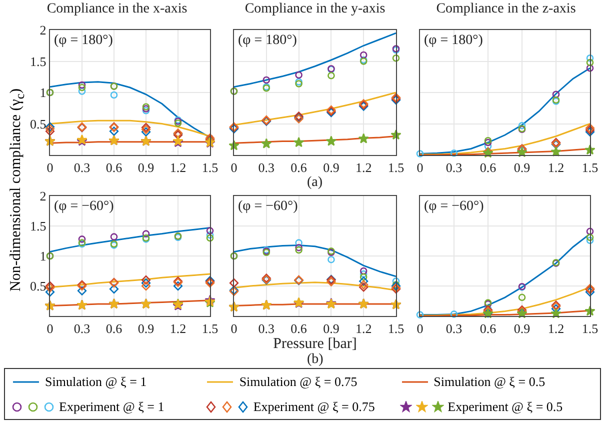  Describe the element at coordinates (315, 344) in the screenshot. I see `x-axis-title: Pressure [bar]` at that location.